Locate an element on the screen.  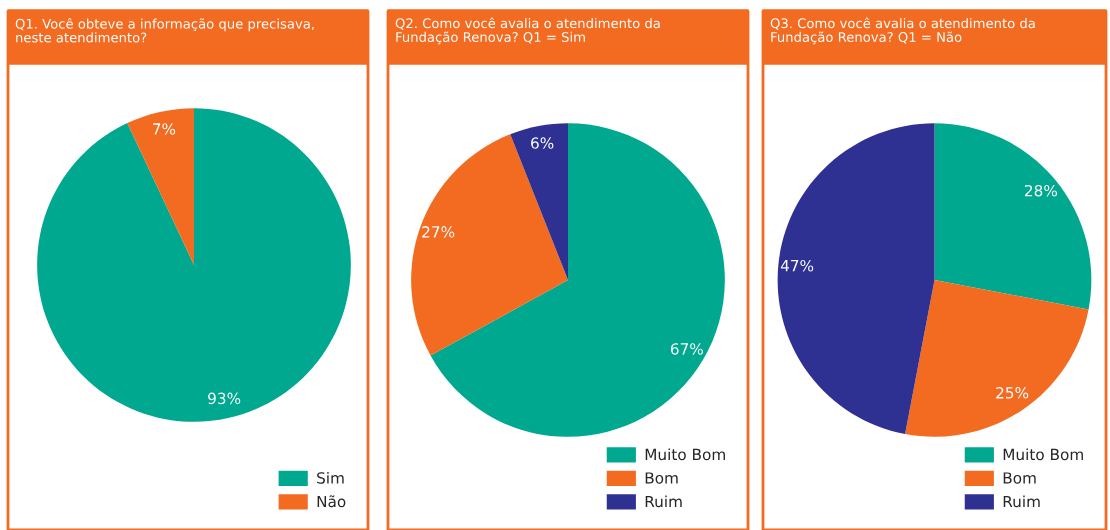
data-label: 93% is located at coordinates (224, 398).